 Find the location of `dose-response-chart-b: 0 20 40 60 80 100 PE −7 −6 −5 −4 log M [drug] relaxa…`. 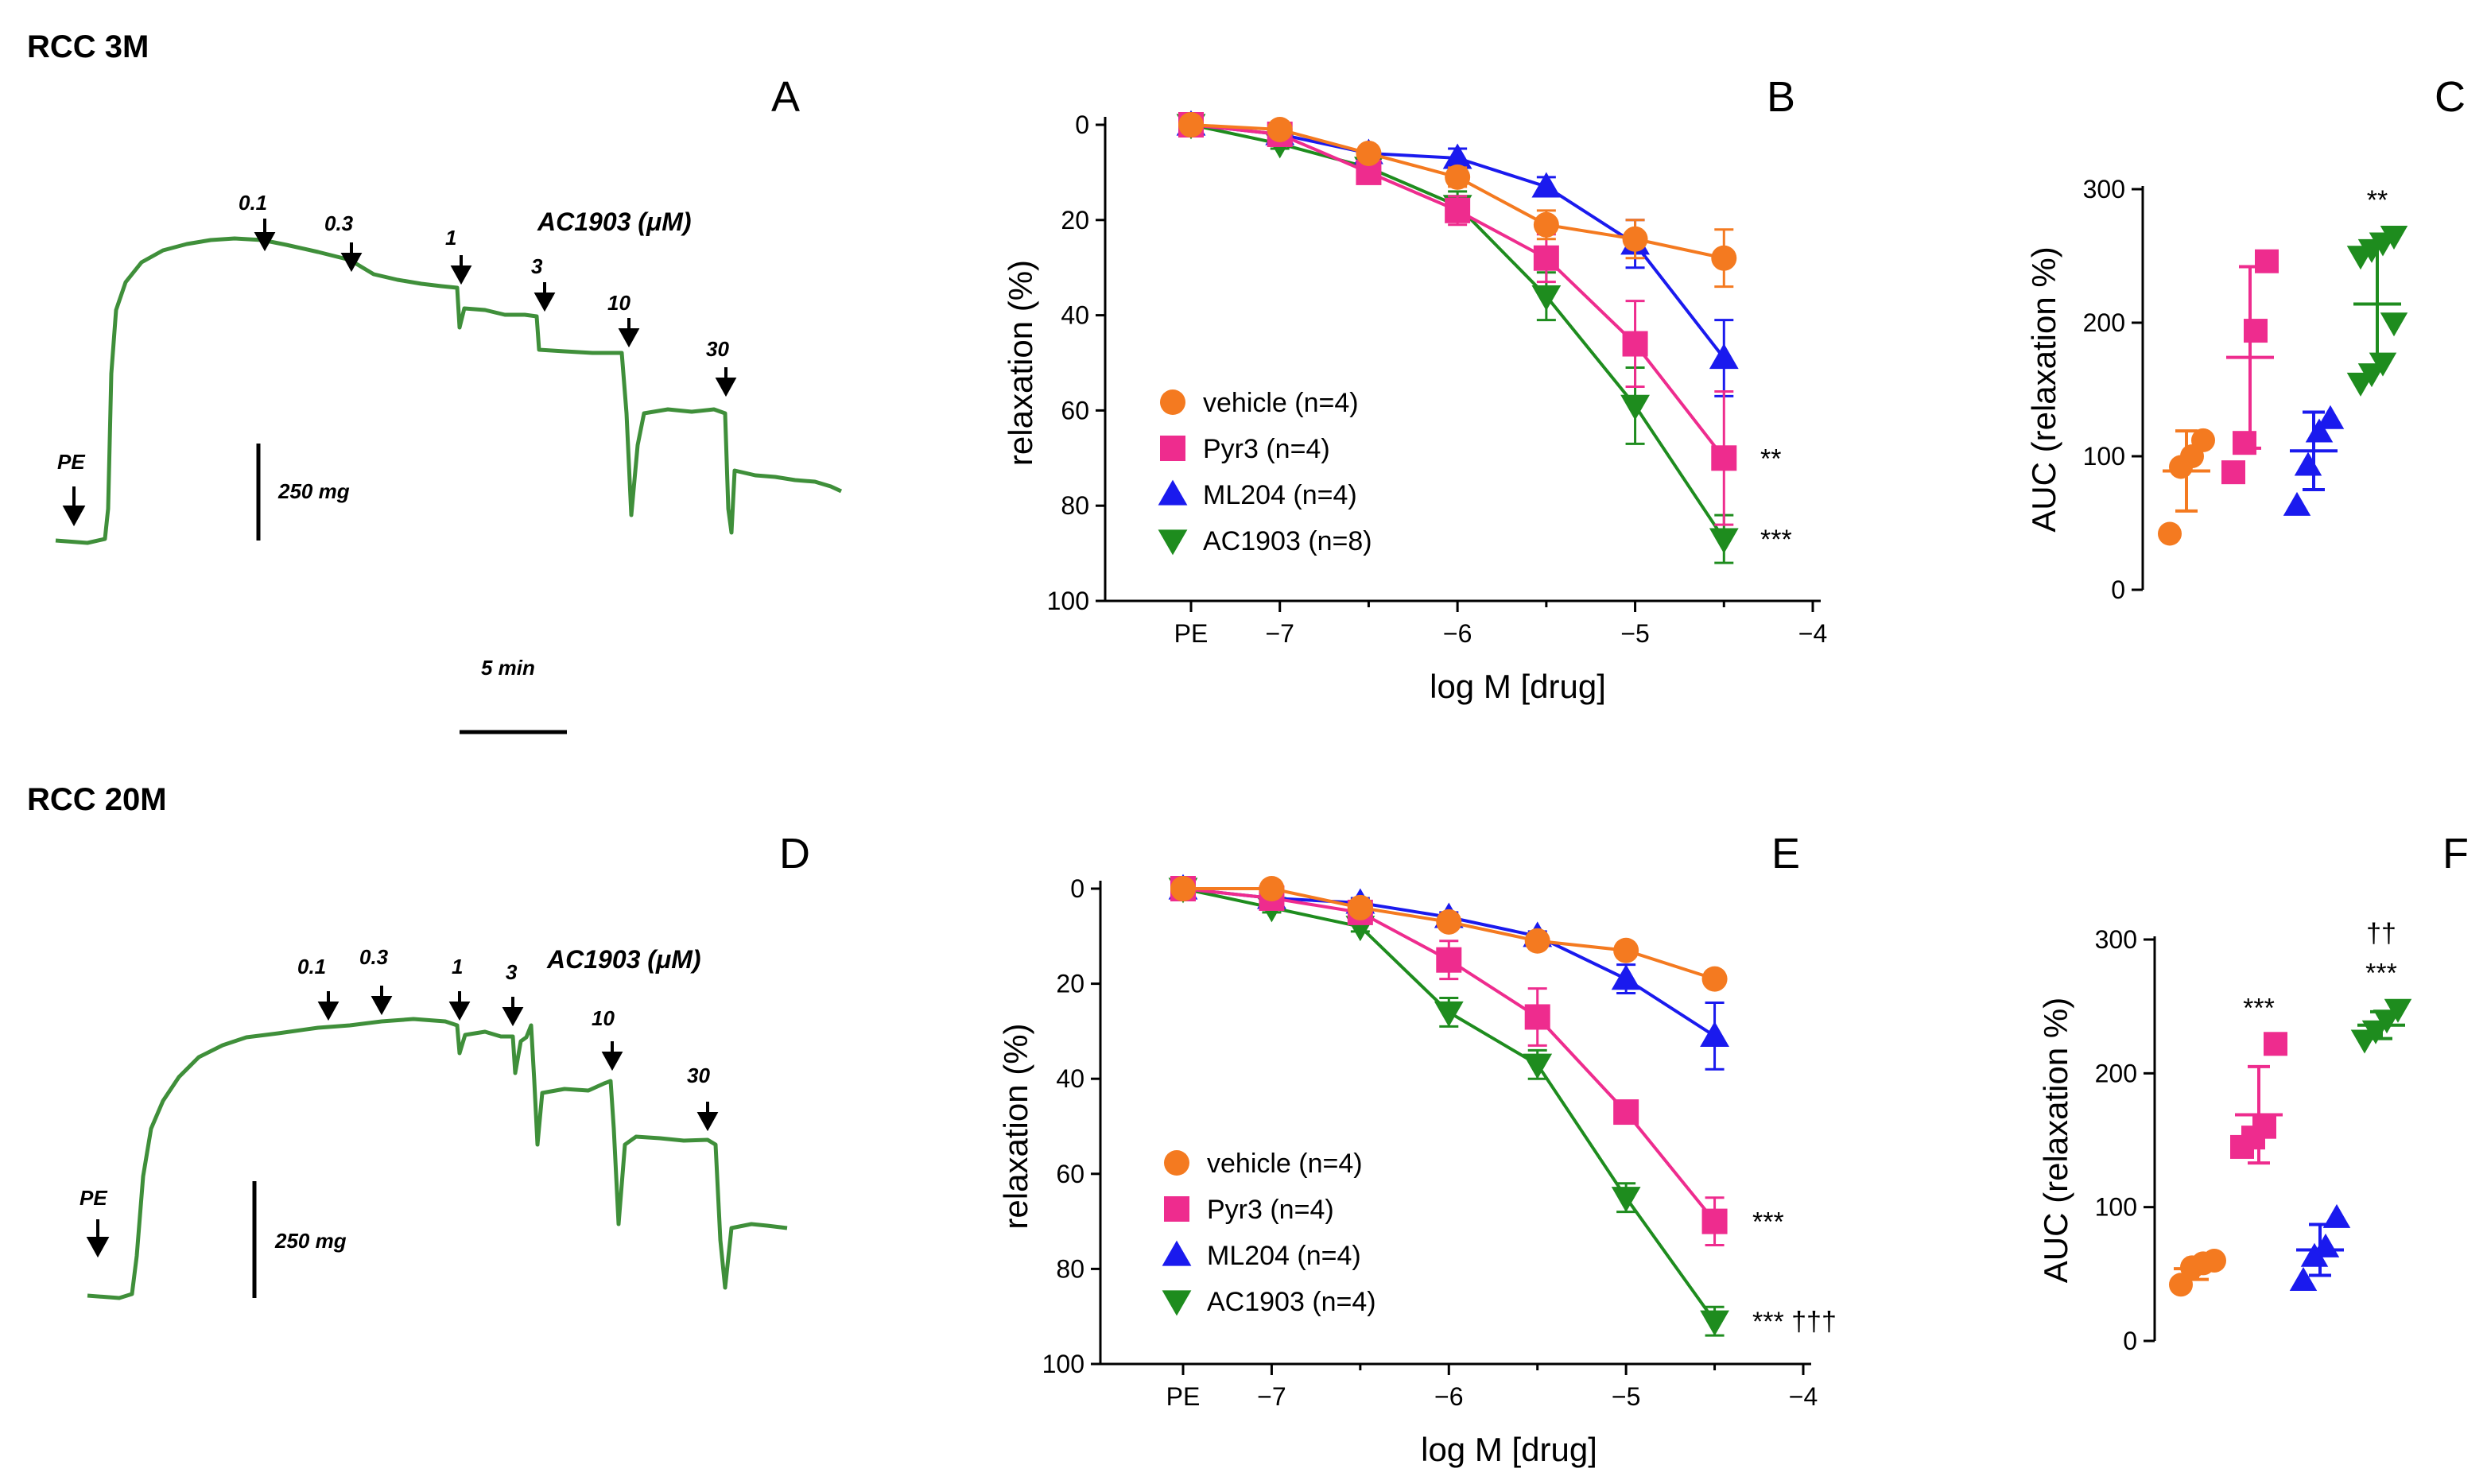

dose-response-chart-b: 0 20 40 60 80 100 PE −7 −6 −5 −4 log M [drug] relaxa… is located at coordinates (1414, 407).